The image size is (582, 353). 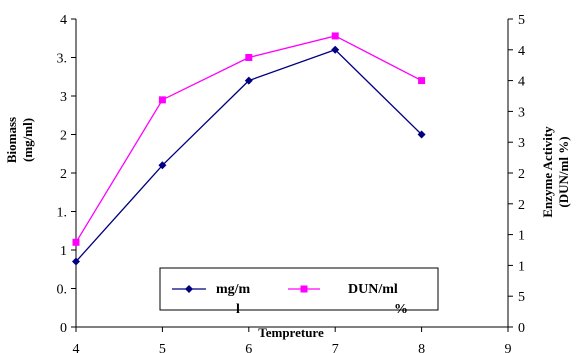 I want to click on x-axis-title: Tempreture, so click(x=291, y=332).